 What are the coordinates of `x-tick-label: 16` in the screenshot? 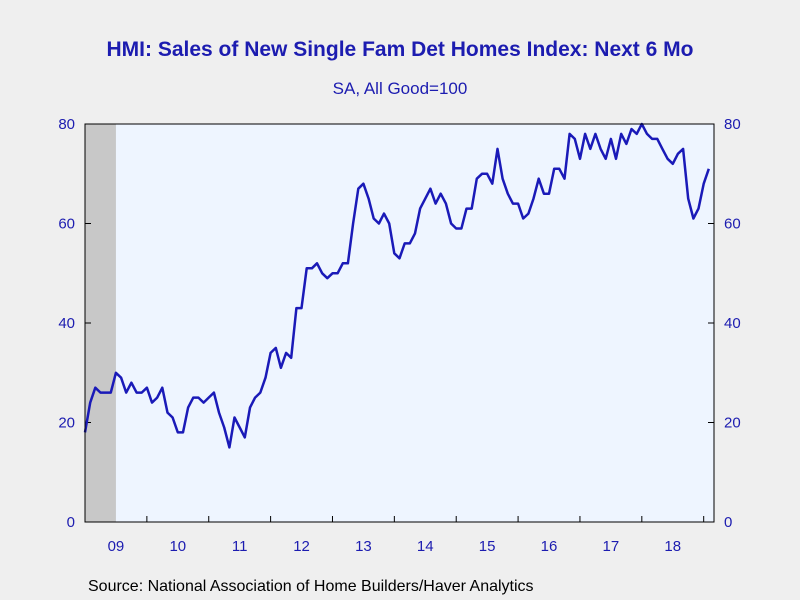 It's located at (549, 546).